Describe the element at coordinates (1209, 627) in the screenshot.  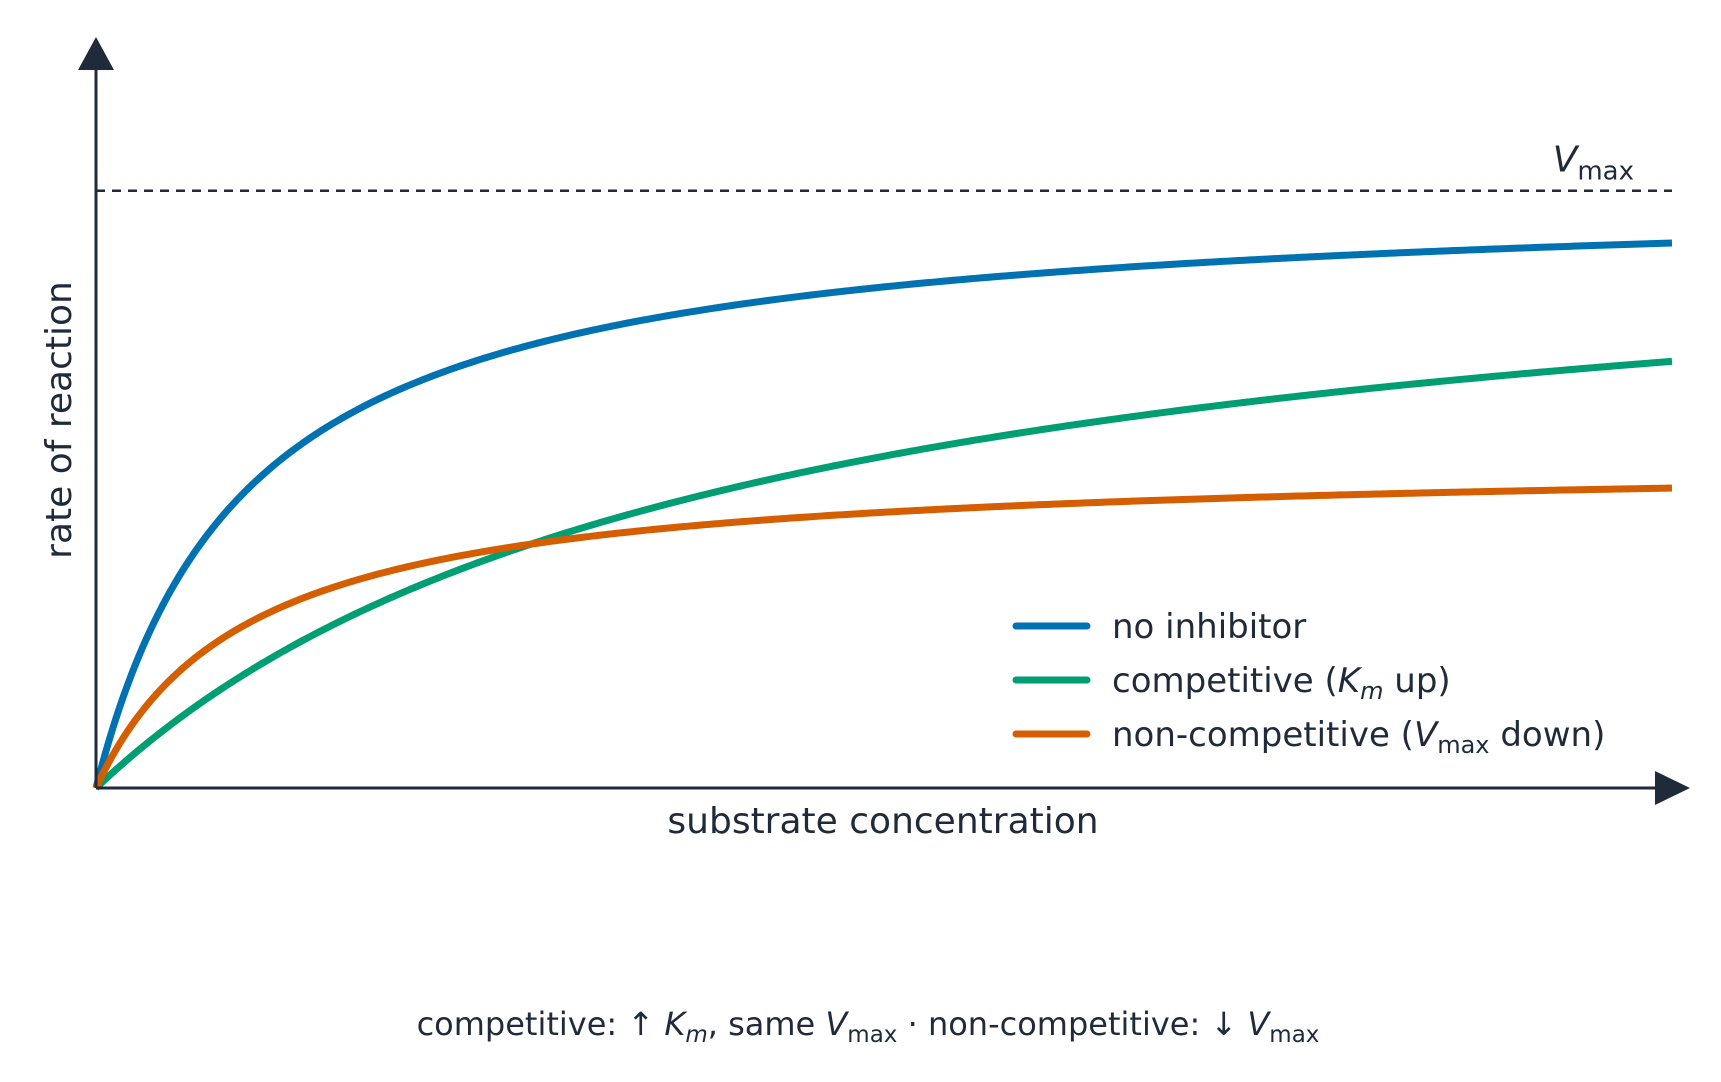
I see `legend-label-0: no inhibitor` at that location.